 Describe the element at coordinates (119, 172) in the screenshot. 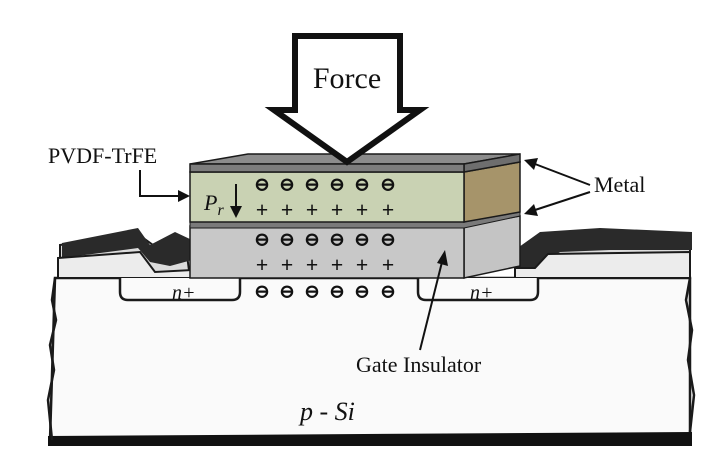

I see `pvdf-callout: PVDF-TrFE` at that location.